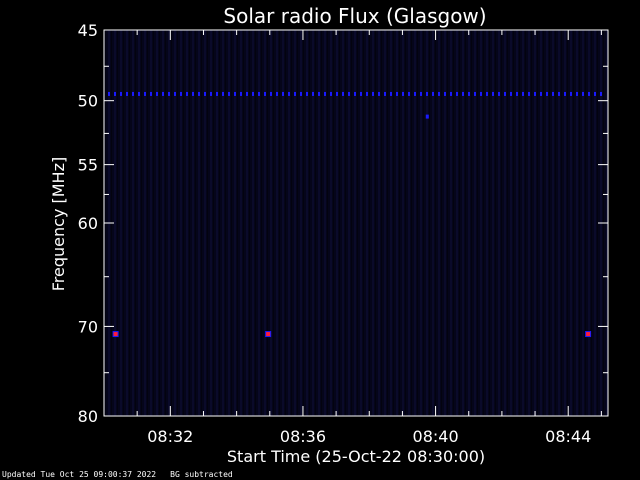 This screenshot has height=480, width=640. I want to click on y-axis-label: Frequency [MHz], so click(58, 224).